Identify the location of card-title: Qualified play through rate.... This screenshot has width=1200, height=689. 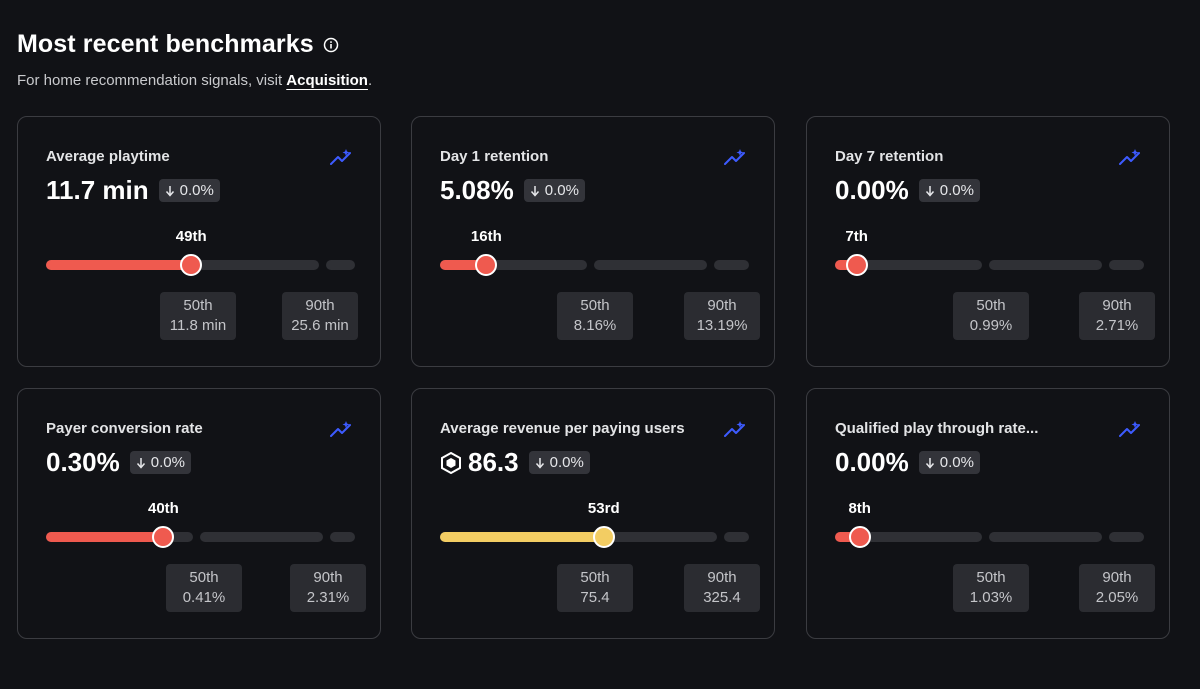
(937, 428).